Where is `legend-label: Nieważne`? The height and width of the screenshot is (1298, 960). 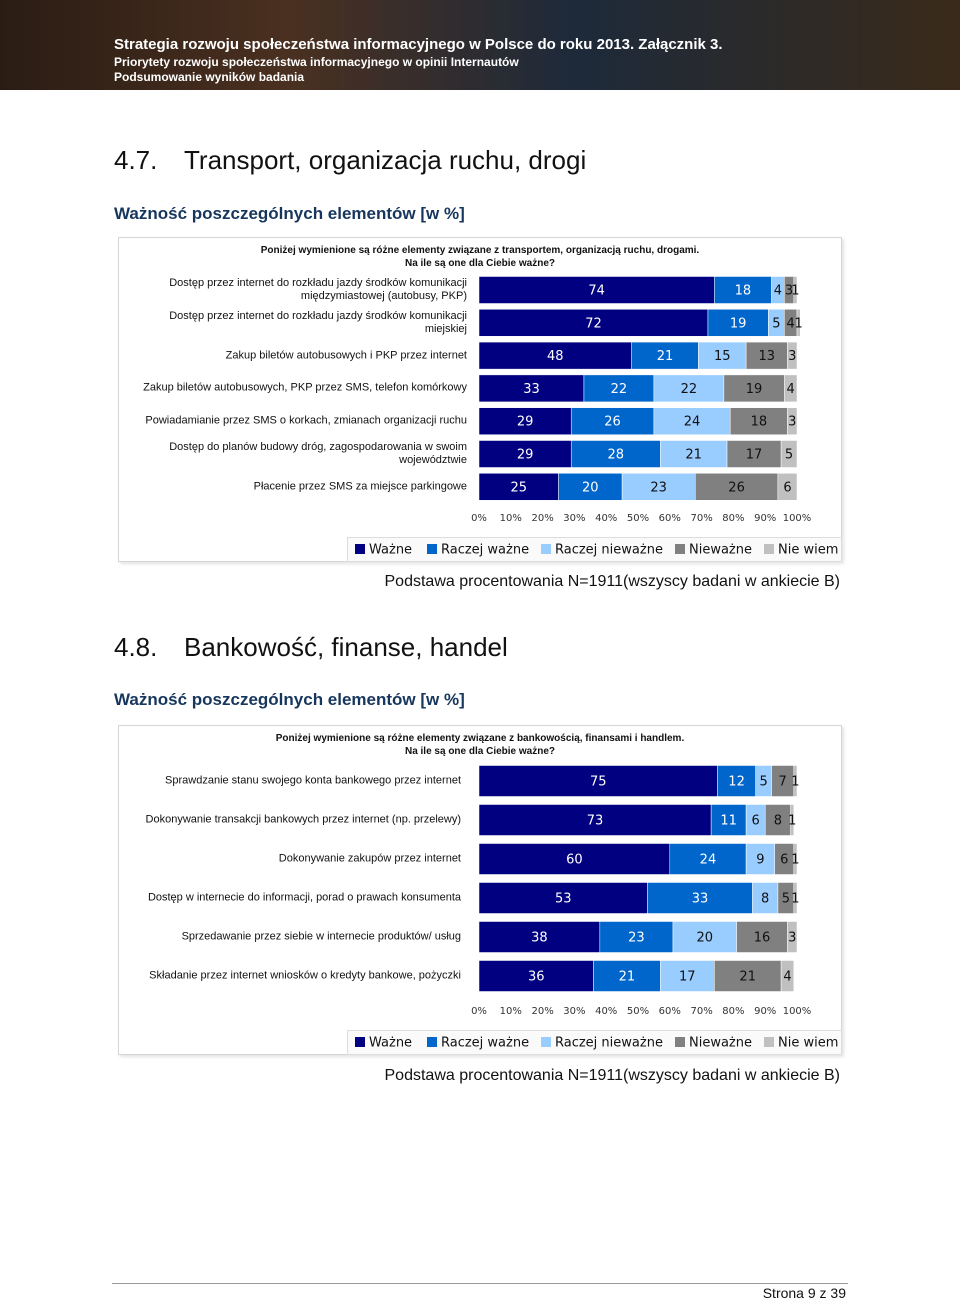
legend-label: Nieważne is located at coordinates (720, 1043).